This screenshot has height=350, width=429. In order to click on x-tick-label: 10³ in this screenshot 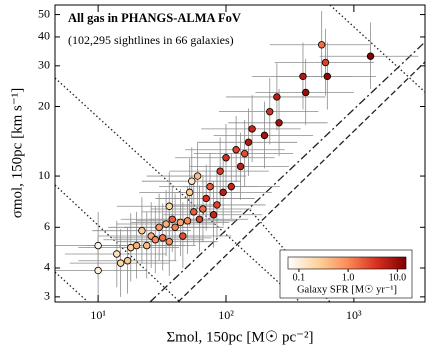, I will do `click(354, 315)`.